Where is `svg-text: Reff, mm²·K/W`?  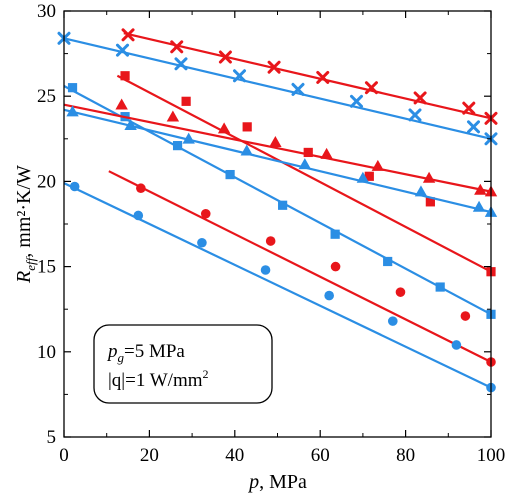 svg-text: Reff, mm²·K/W is located at coordinates (25, 224).